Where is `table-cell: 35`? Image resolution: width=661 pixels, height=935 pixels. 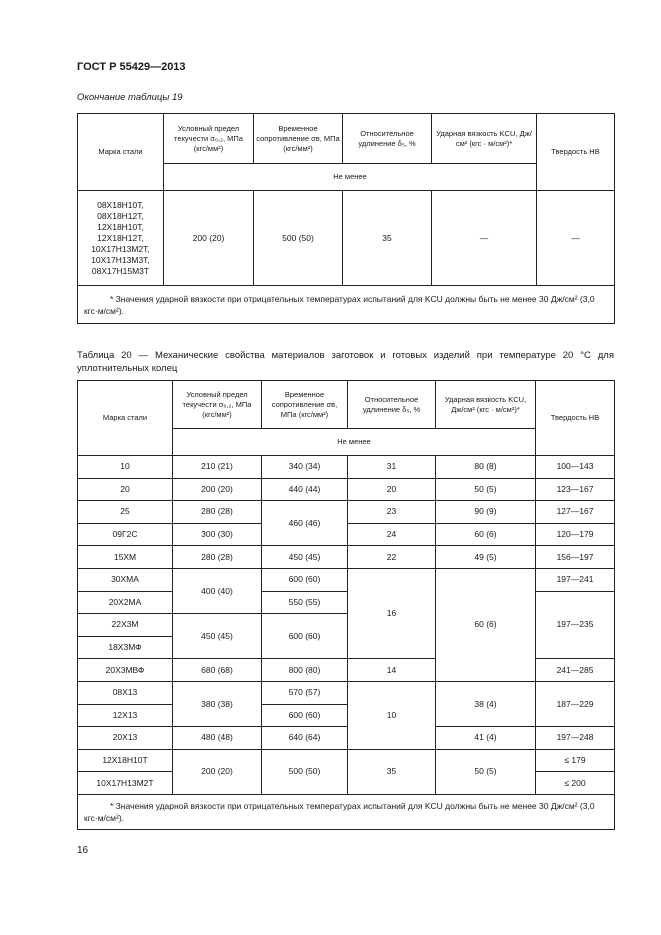 table-cell: 35 is located at coordinates (391, 771).